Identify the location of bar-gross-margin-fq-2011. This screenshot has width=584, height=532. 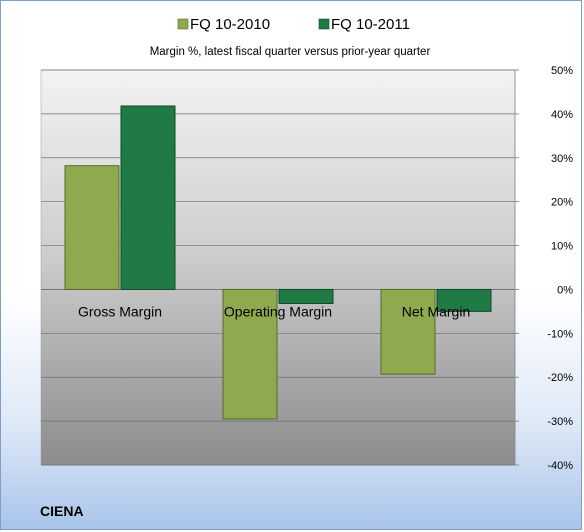
(148, 197).